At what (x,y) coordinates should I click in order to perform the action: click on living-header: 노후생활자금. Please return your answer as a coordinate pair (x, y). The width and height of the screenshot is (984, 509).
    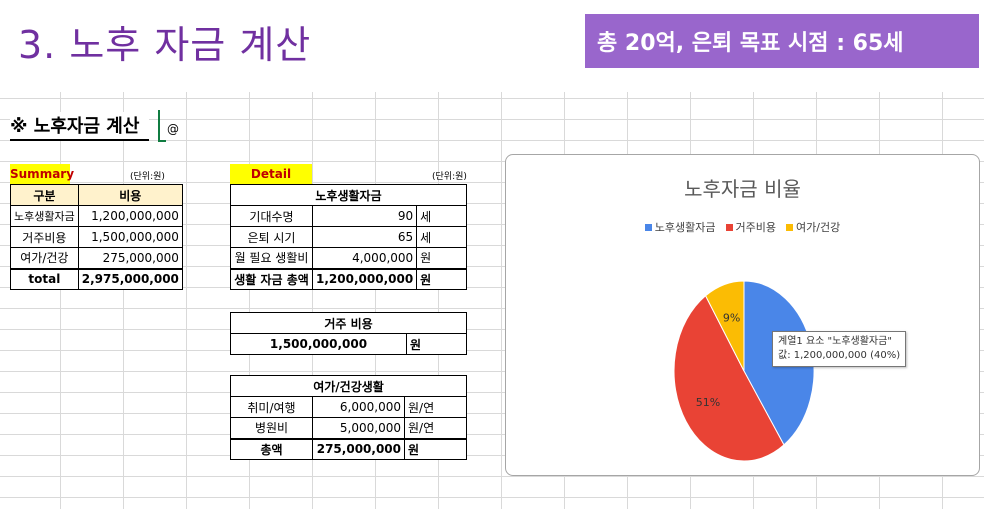
    Looking at the image, I should click on (348, 195).